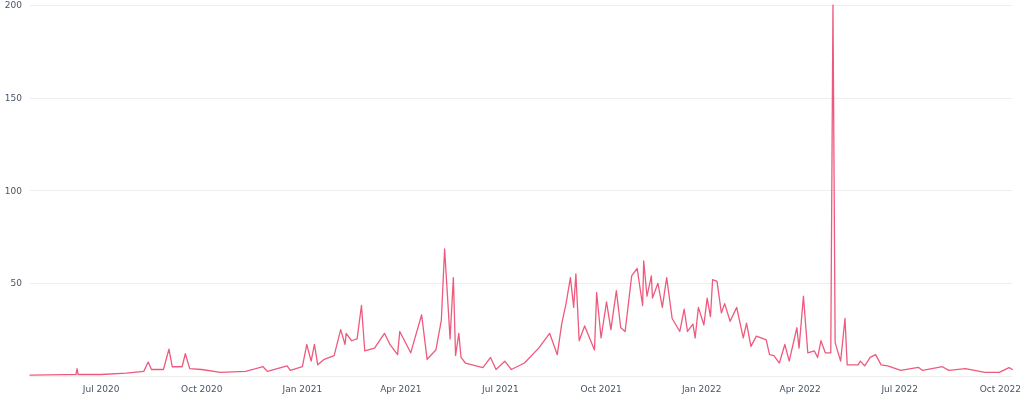  I want to click on x-tick-label: Jan 2021, so click(302, 388).